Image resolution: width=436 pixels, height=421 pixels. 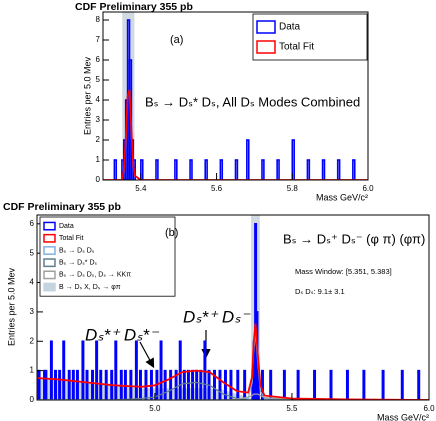 I want to click on legend-label: Bₛ → Dₛ* Dₛ, so click(x=78, y=263).